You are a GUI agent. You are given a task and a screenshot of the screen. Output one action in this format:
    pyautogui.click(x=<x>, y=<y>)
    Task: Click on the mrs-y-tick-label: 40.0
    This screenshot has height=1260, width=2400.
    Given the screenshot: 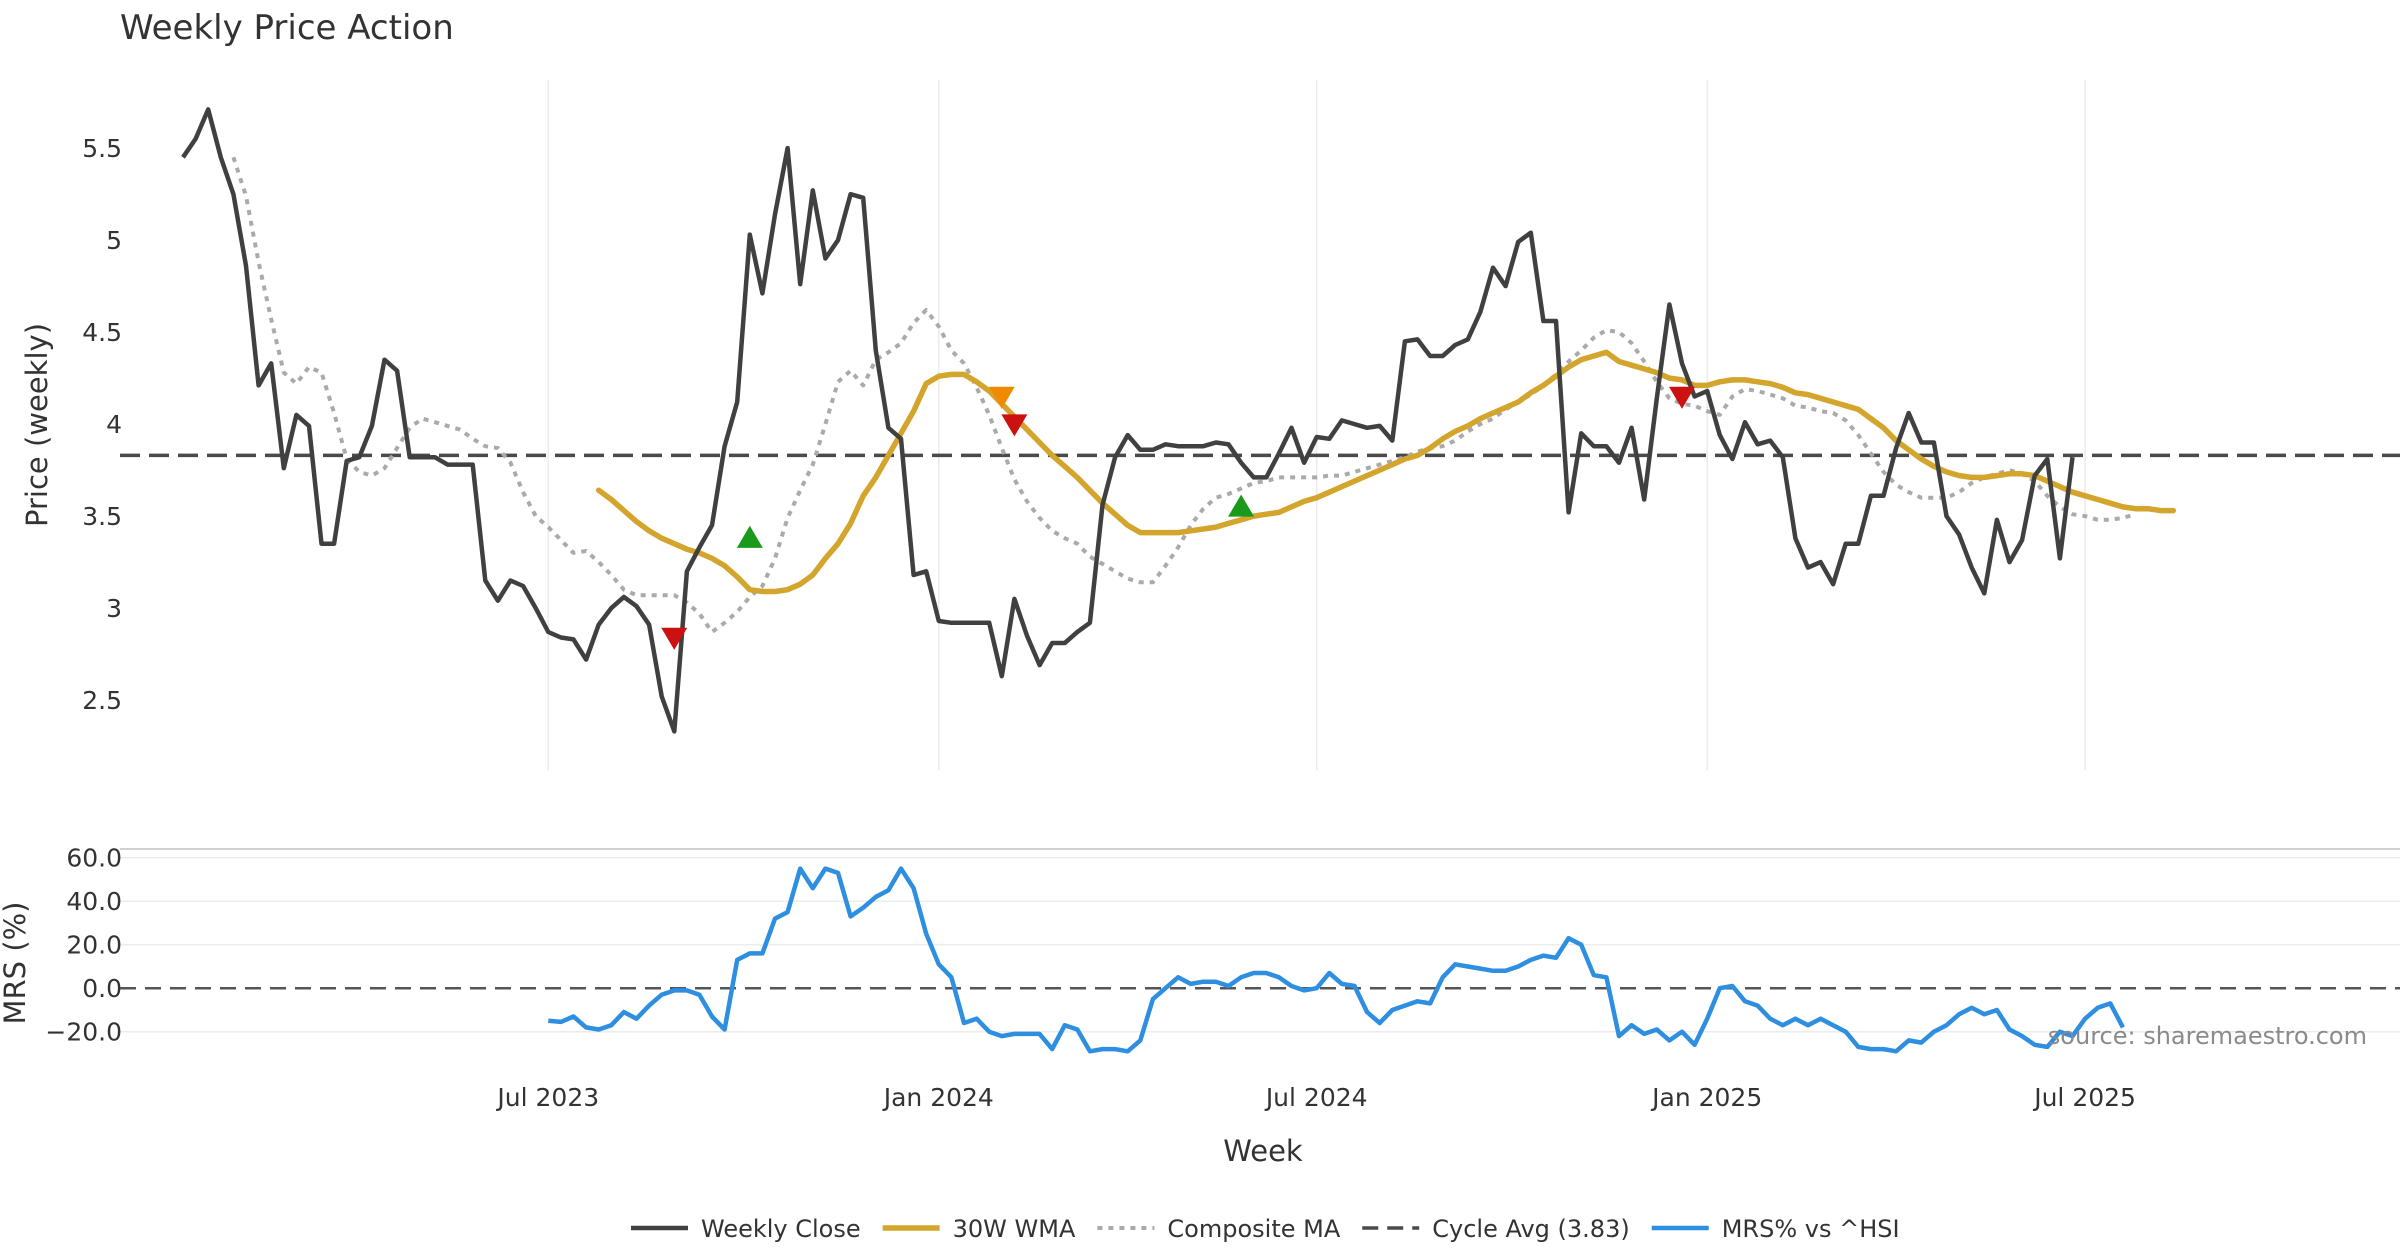 What is the action you would take?
    pyautogui.click(x=94, y=901)
    